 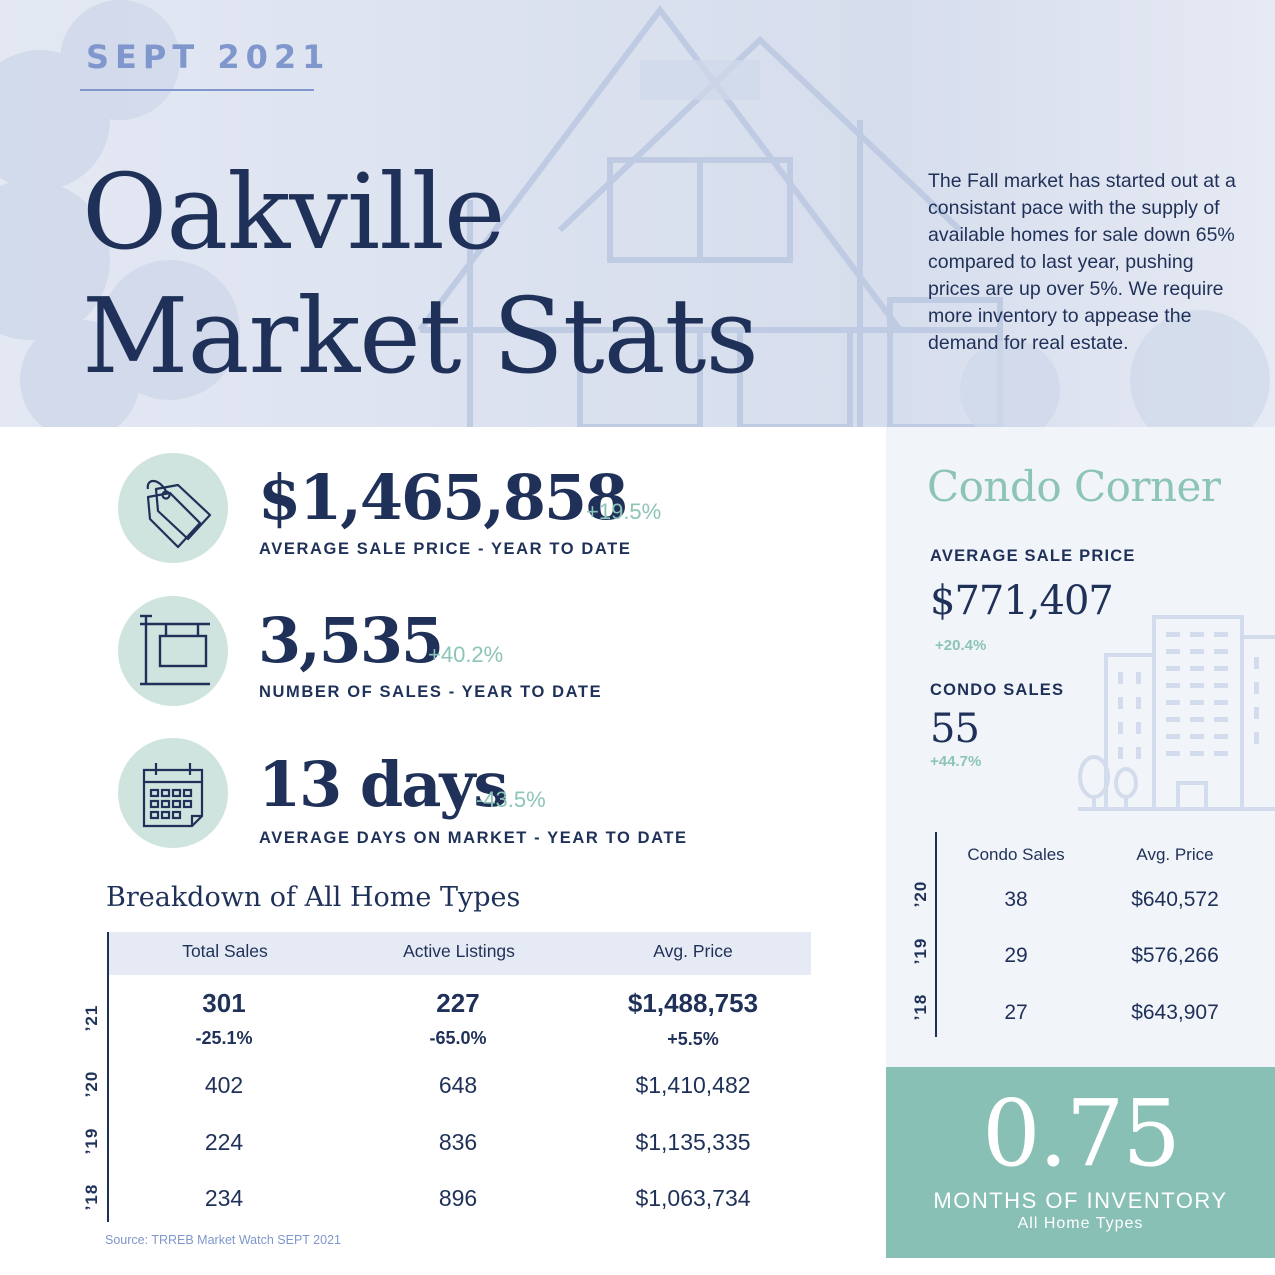 I want to click on condo-year-axis-line, so click(x=936, y=934).